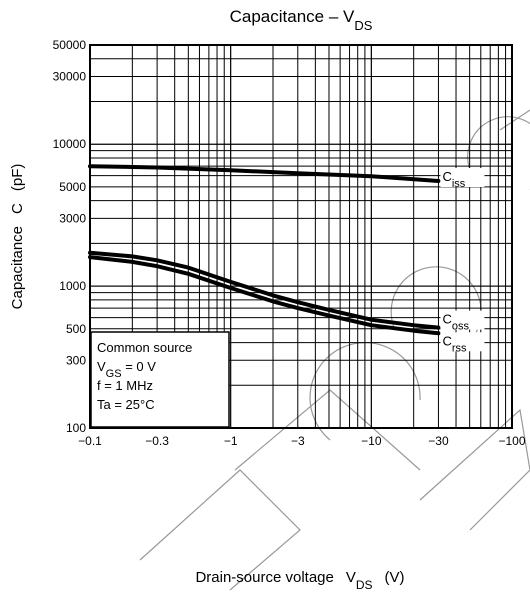 This screenshot has height=593, width=530. Describe the element at coordinates (72, 286) in the screenshot. I see `y-tick-label: 1000` at that location.